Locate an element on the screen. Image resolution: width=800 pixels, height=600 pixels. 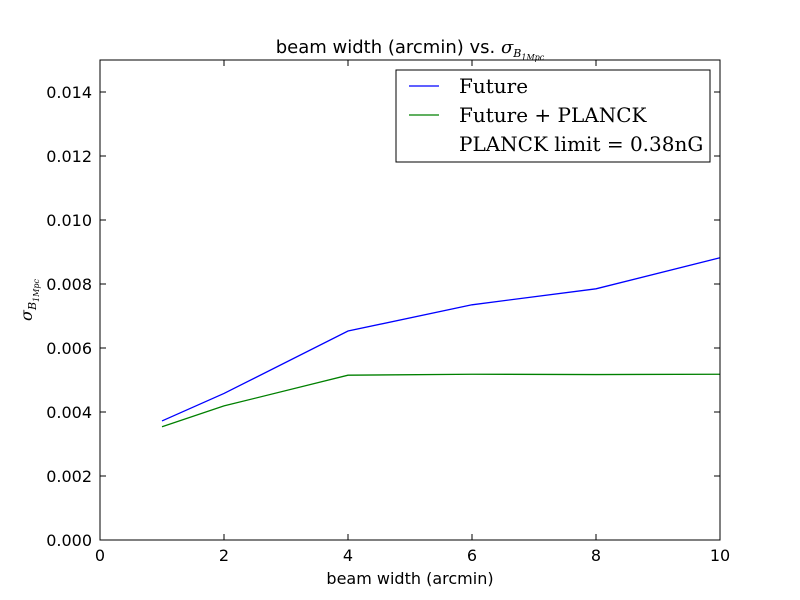
y-axis-label-subsub: 1Mpc is located at coordinates (36, 290).